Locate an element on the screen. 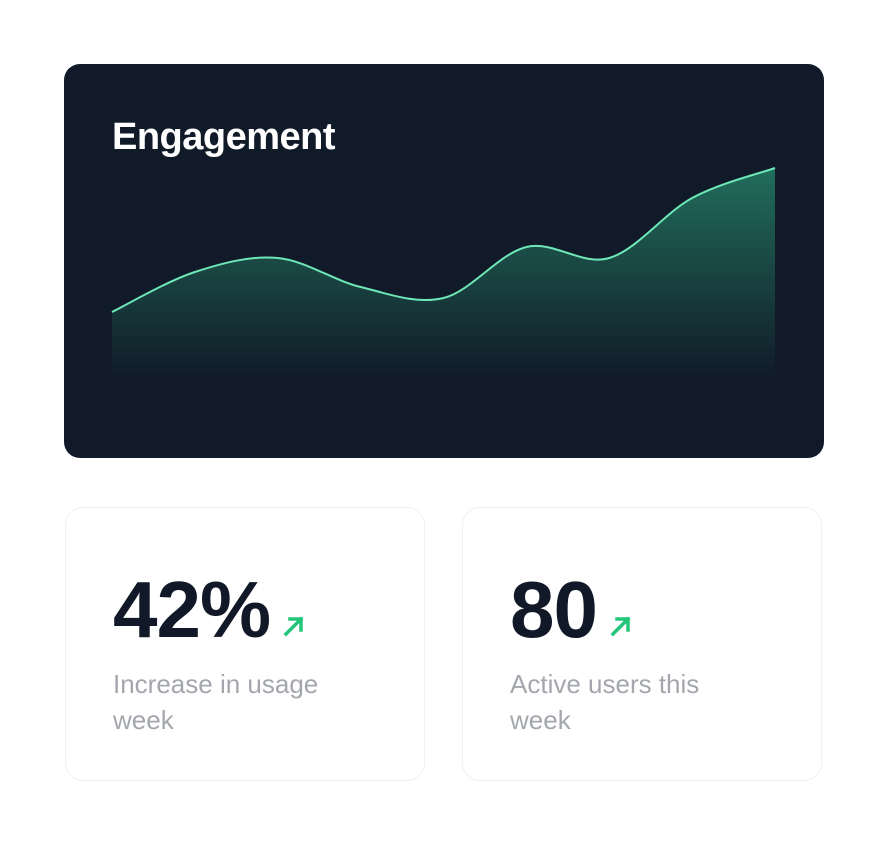 Image resolution: width=888 pixels, height=848 pixels. stat-number-row: 42% is located at coordinates (209, 610).